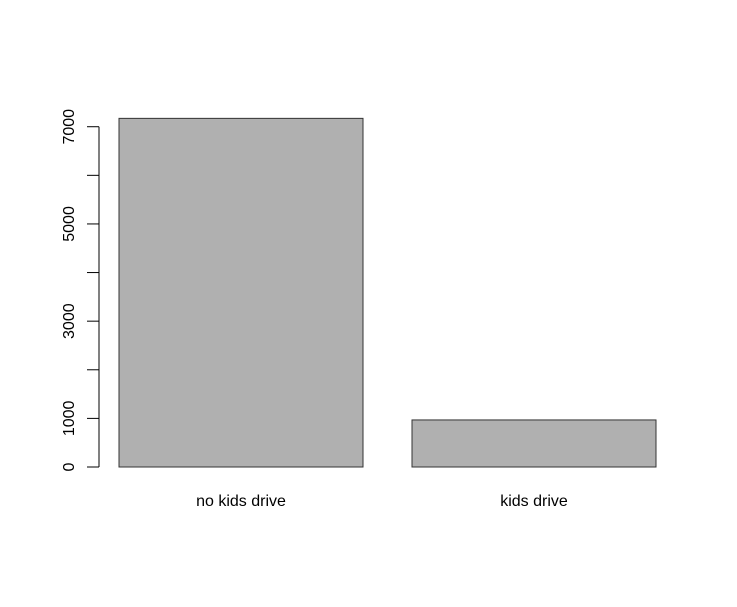 This screenshot has height=607, width=737. Describe the element at coordinates (69, 321) in the screenshot. I see `y-tick-label: 3000` at that location.